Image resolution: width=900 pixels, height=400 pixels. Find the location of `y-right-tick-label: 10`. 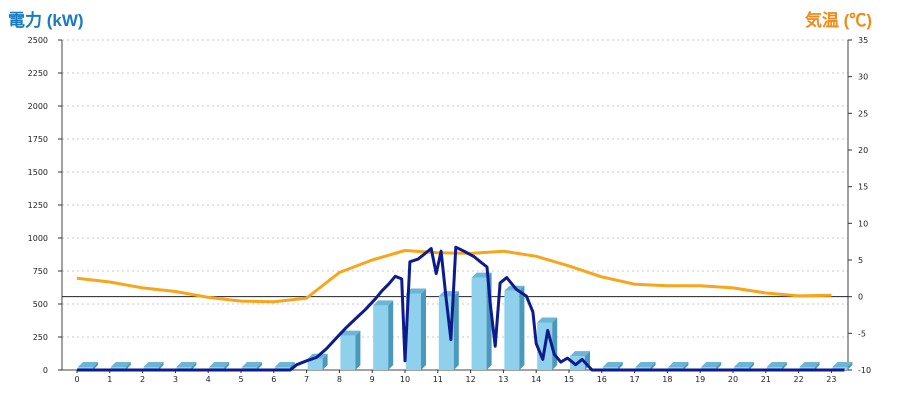

y-right-tick-label: 10 is located at coordinates (863, 223).